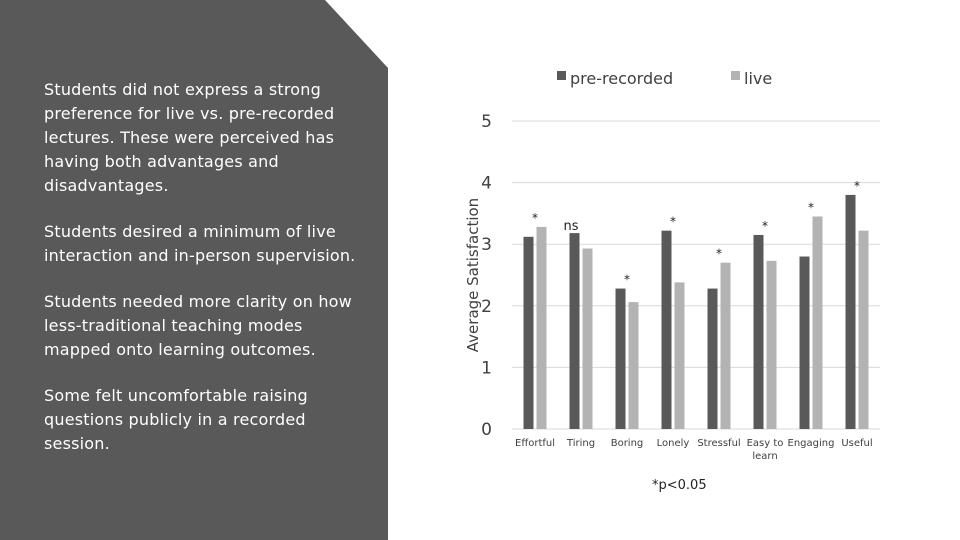  Describe the element at coordinates (486, 184) in the screenshot. I see `y-tick-label: 4` at that location.